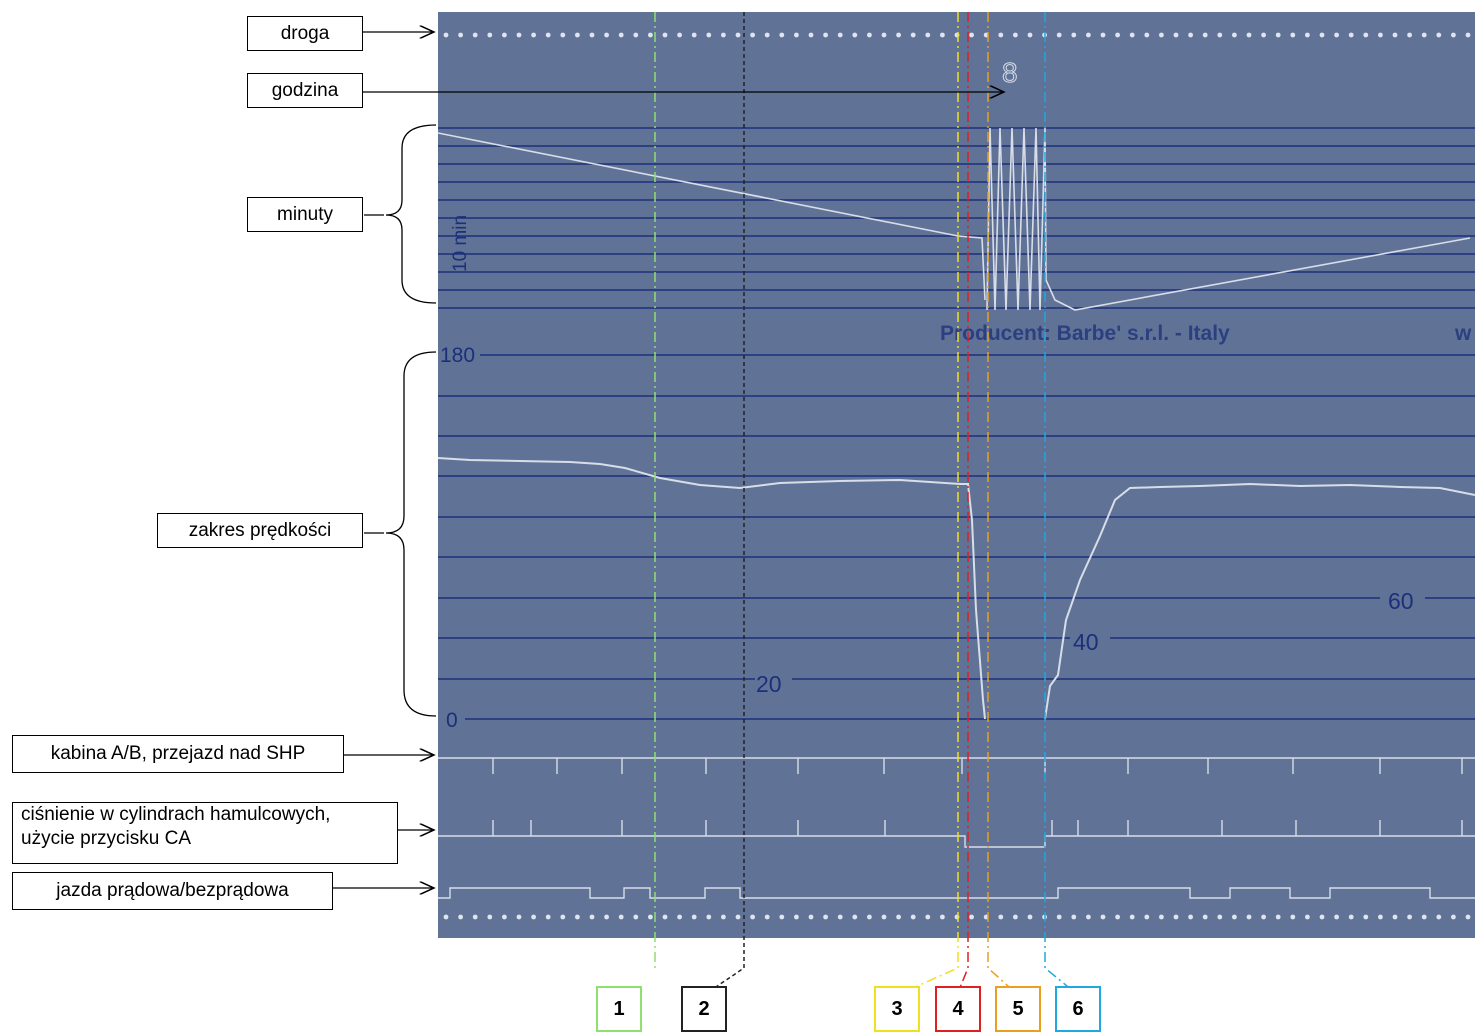  I want to click on speed-0-label: 0, so click(452, 720).